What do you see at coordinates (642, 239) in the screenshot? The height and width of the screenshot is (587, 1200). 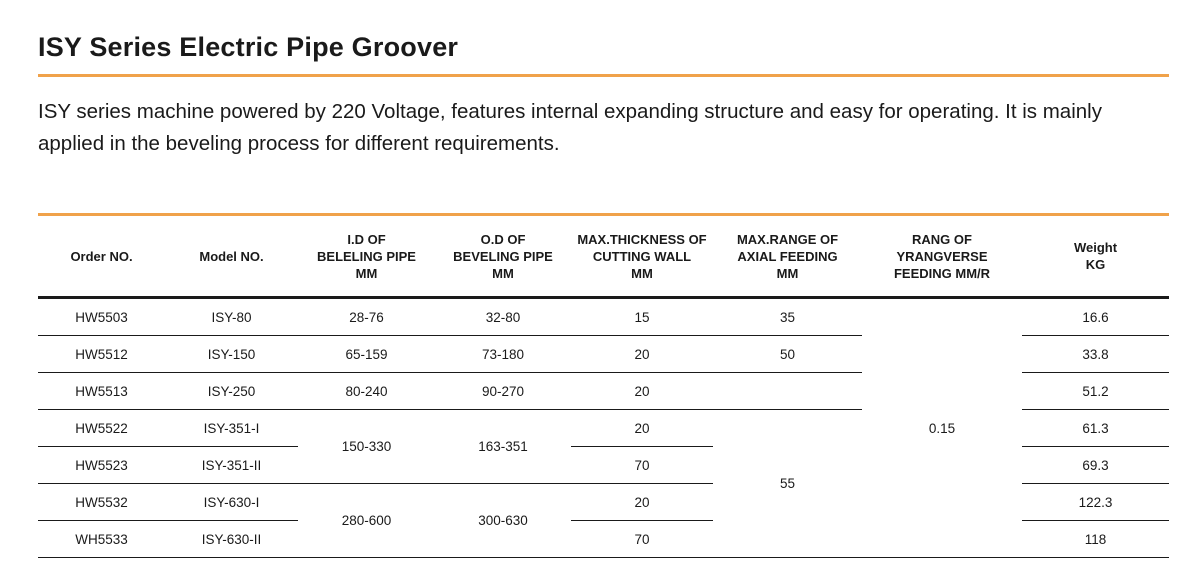 I see `thickness-header-line: MAX.THICKNESS OF` at bounding box center [642, 239].